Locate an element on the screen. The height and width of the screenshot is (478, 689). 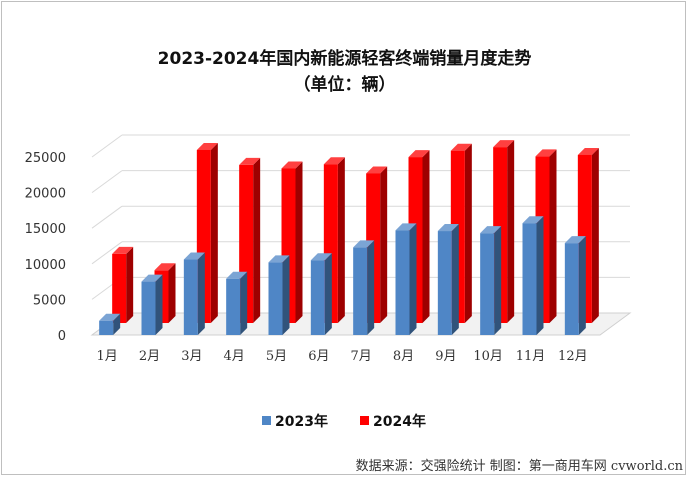
legend-item-2023: 2023年 is located at coordinates (295, 421).